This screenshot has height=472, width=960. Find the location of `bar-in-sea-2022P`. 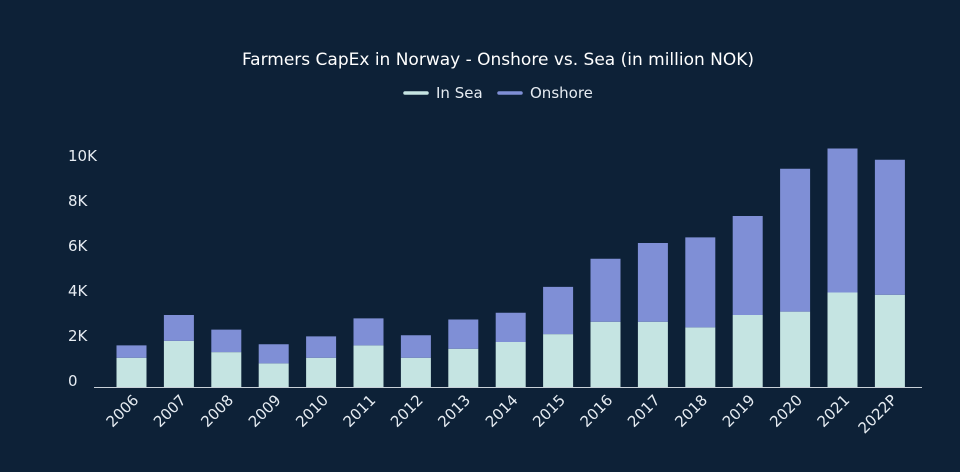

bar-in-sea-2022P is located at coordinates (889, 340).